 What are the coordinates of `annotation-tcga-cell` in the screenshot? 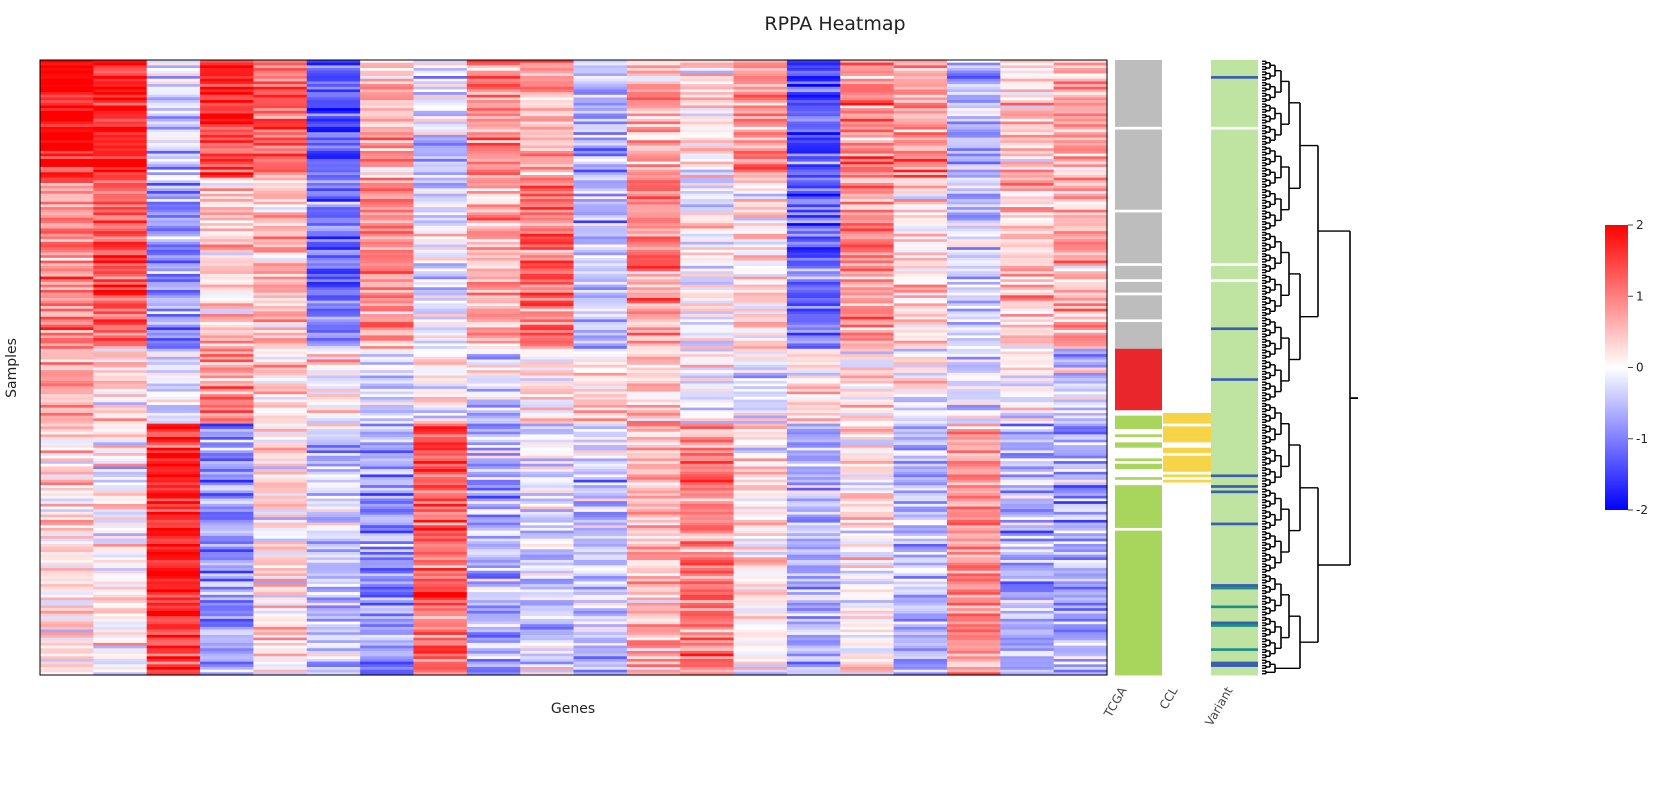 It's located at (1138, 118).